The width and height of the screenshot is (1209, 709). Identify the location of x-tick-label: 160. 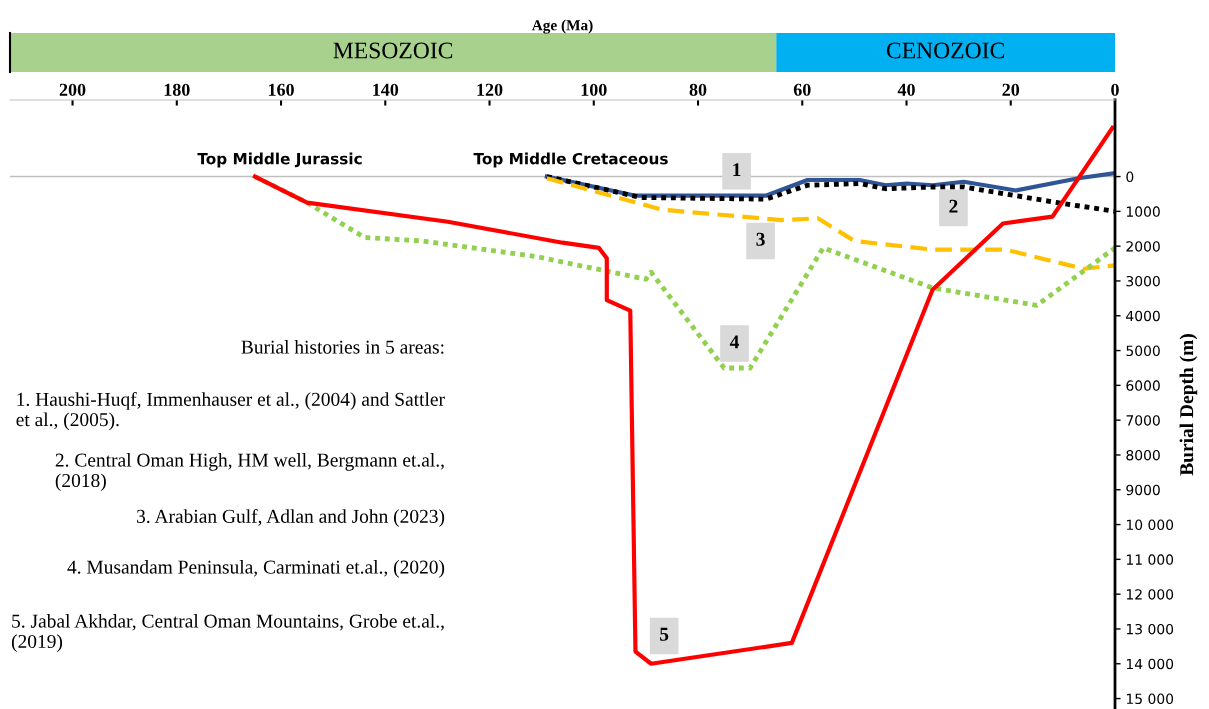
(281, 89).